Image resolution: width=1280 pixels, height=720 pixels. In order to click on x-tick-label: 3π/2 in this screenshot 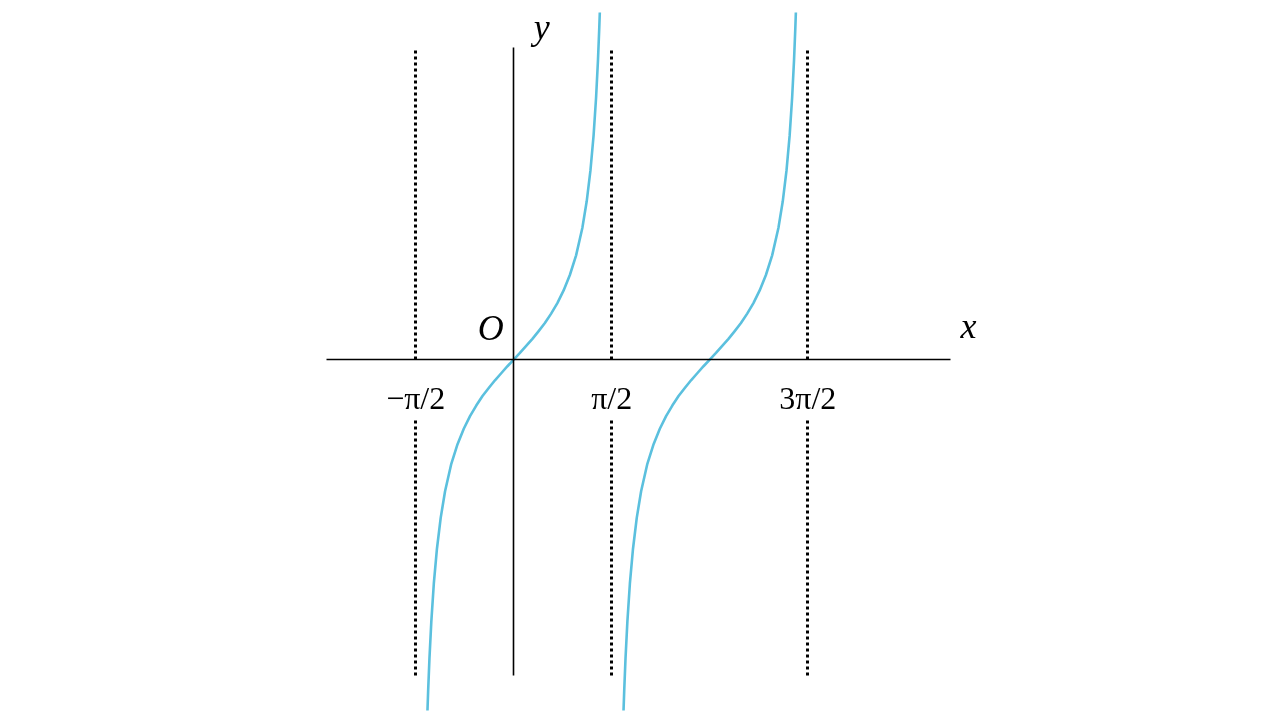, I will do `click(808, 397)`.